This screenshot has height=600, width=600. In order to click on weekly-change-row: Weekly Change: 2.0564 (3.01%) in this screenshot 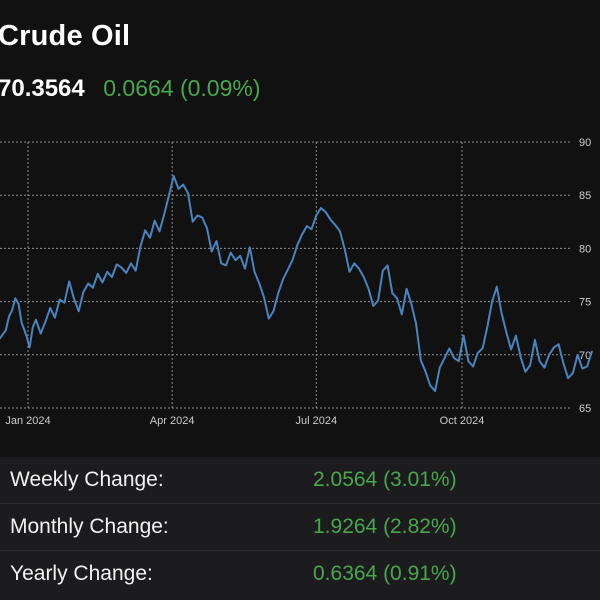, I will do `click(300, 480)`.